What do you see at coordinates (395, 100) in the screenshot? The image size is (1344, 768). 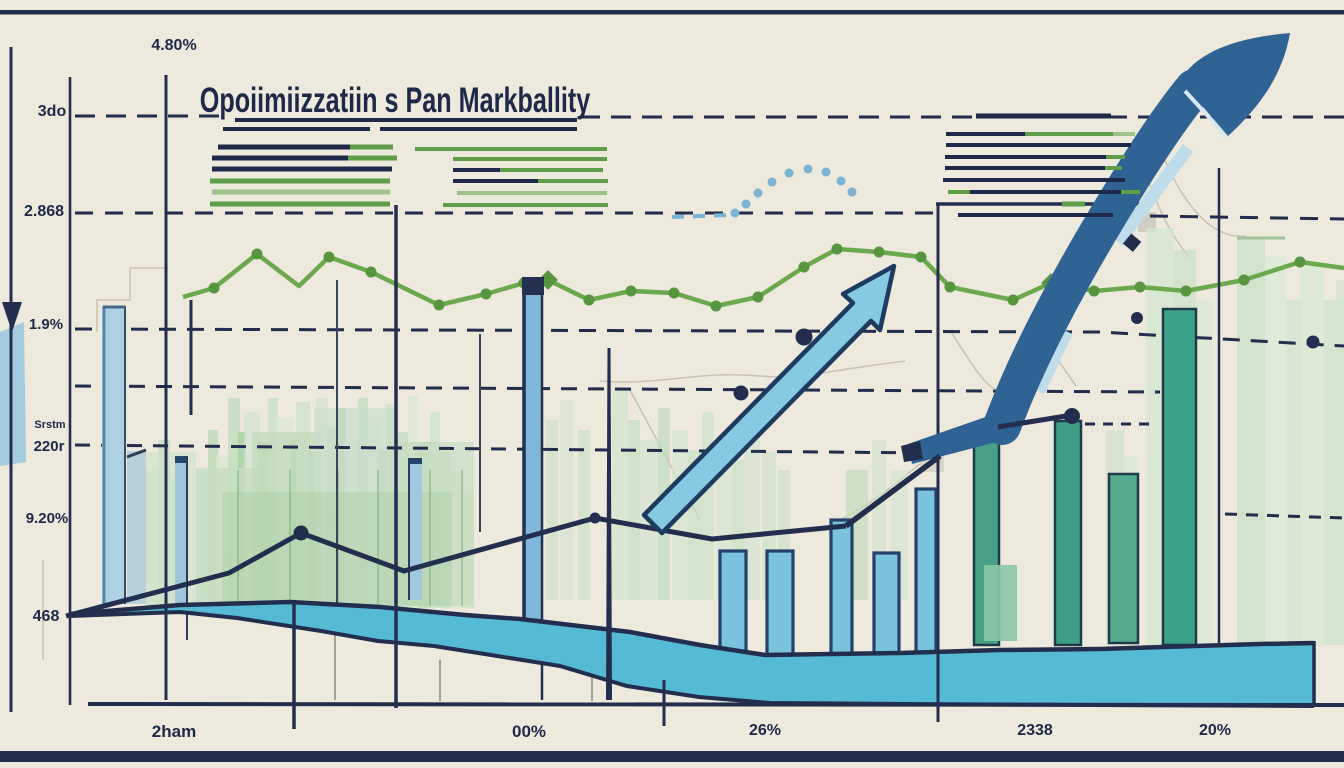 I see `svg-text:Opoiimiizzatiin s Pan Markball: Opoiimiizzatiin s Pan Markballity` at bounding box center [395, 100].